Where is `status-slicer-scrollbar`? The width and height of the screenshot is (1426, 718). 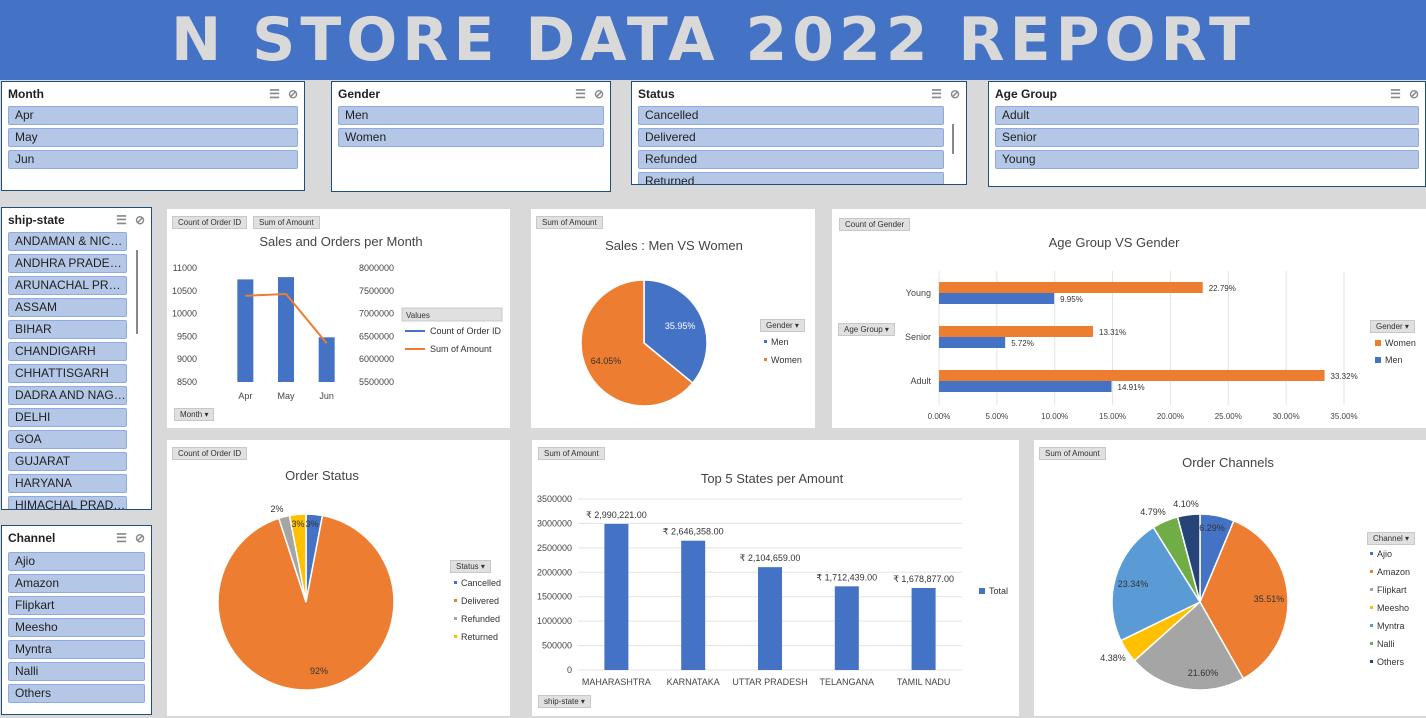
status-slicer-scrollbar is located at coordinates (953, 139).